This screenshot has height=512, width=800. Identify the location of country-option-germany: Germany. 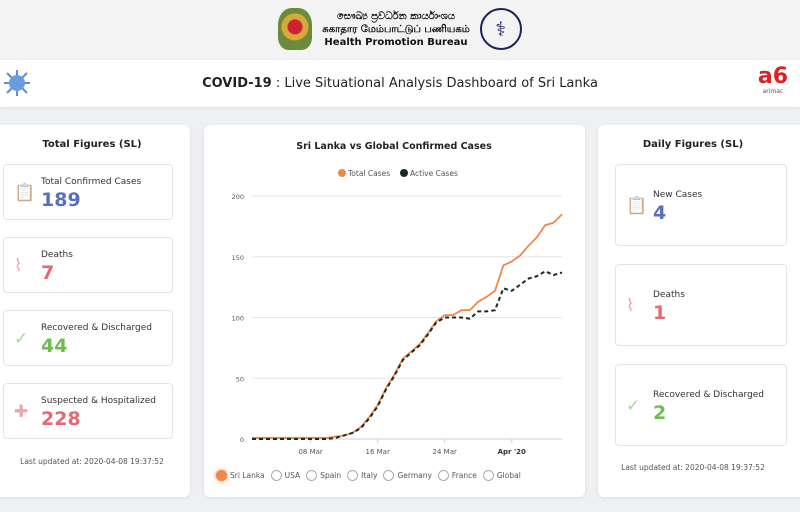
(407, 475).